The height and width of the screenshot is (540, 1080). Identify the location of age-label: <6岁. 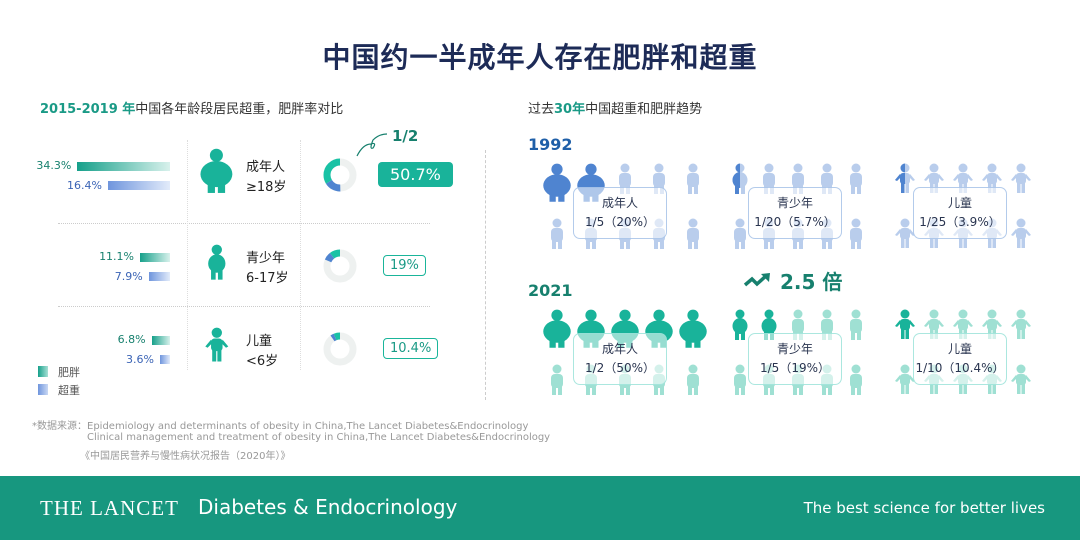
(262, 361).